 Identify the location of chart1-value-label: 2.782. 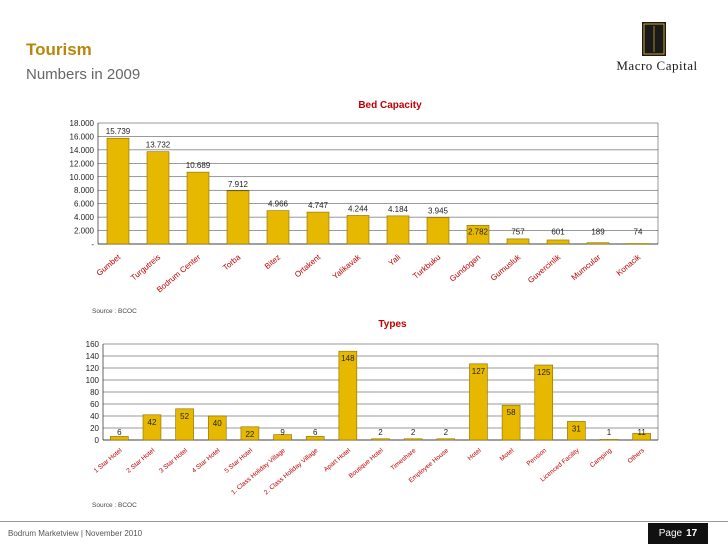
(478, 232).